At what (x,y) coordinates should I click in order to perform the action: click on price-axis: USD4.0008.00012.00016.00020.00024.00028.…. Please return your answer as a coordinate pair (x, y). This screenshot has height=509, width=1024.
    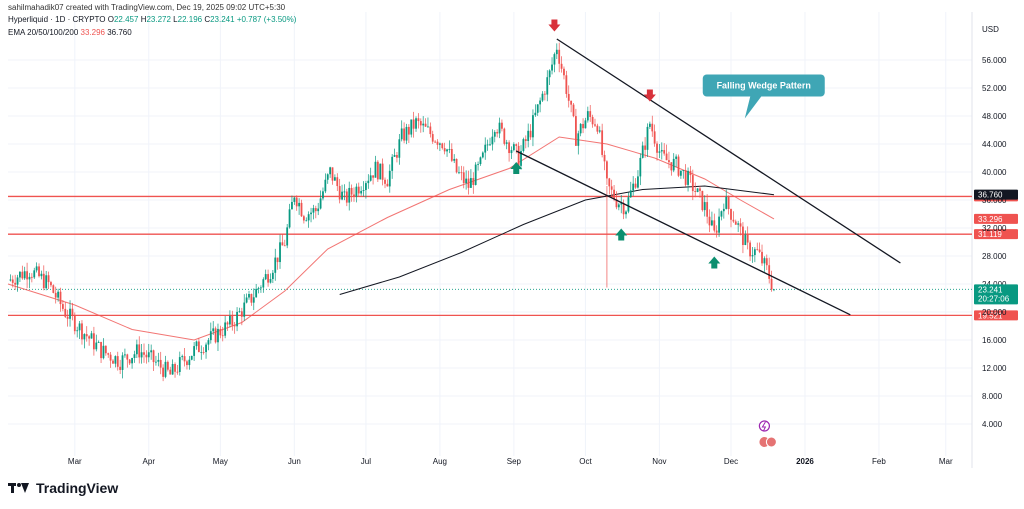
    Looking at the image, I should click on (994, 227).